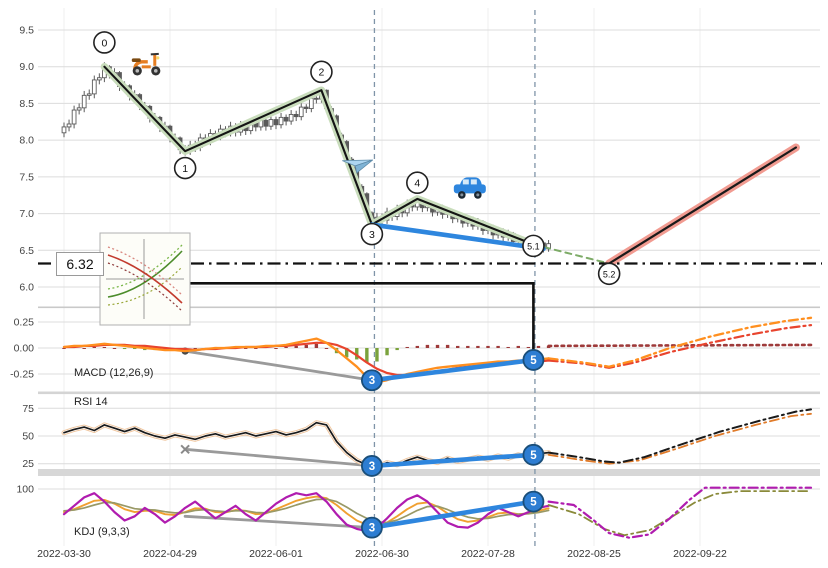  Describe the element at coordinates (679, 438) in the screenshot. I see `rsi-forecast-secondary` at that location.